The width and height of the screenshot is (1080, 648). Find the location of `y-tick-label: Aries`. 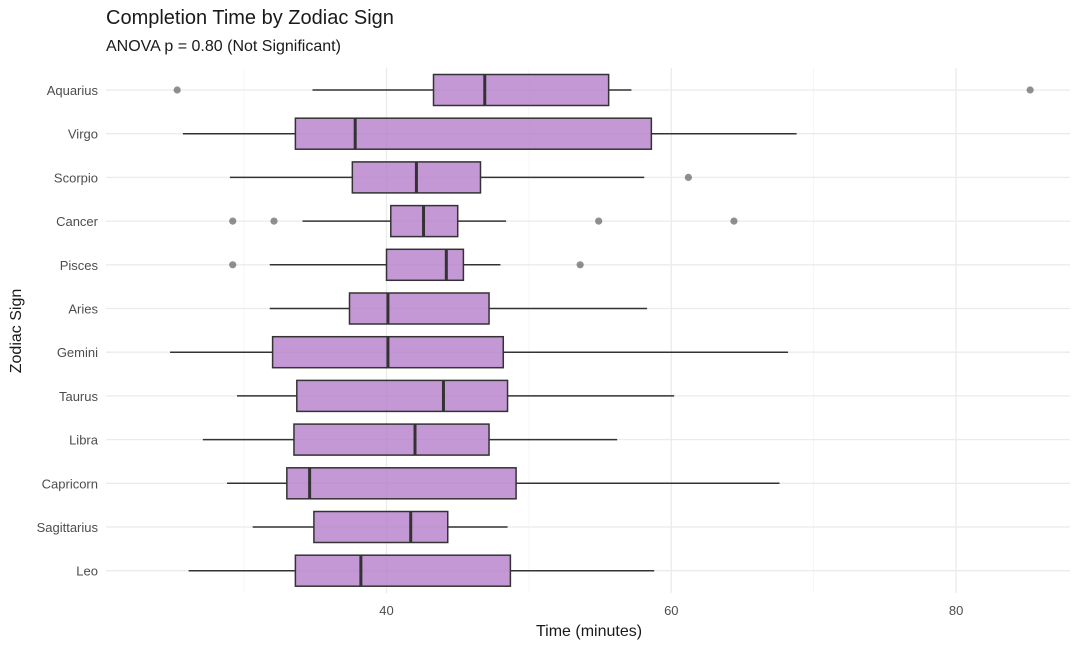

y-tick-label: Aries is located at coordinates (83, 309).